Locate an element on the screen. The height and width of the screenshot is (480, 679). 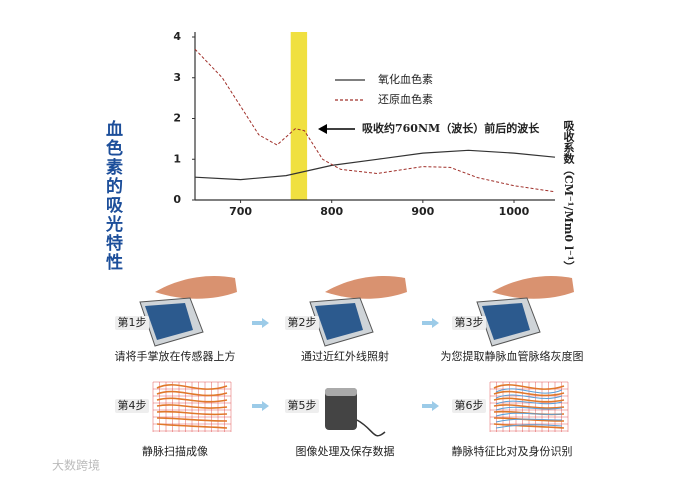
step-label: 第4步 is located at coordinates (132, 405).